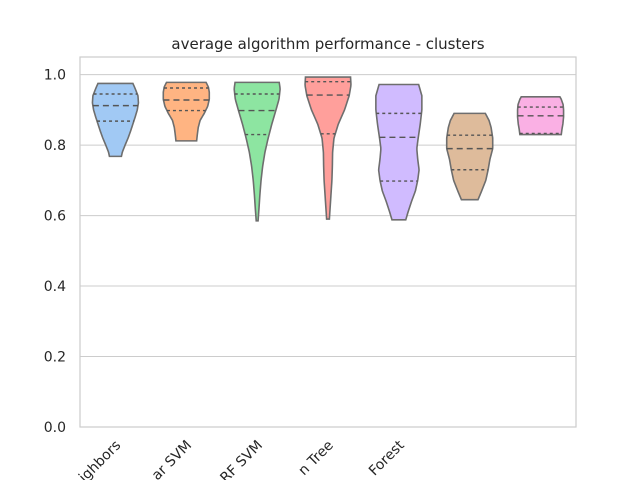  I want to click on x-tick-label: ar SVM, so click(172, 459).